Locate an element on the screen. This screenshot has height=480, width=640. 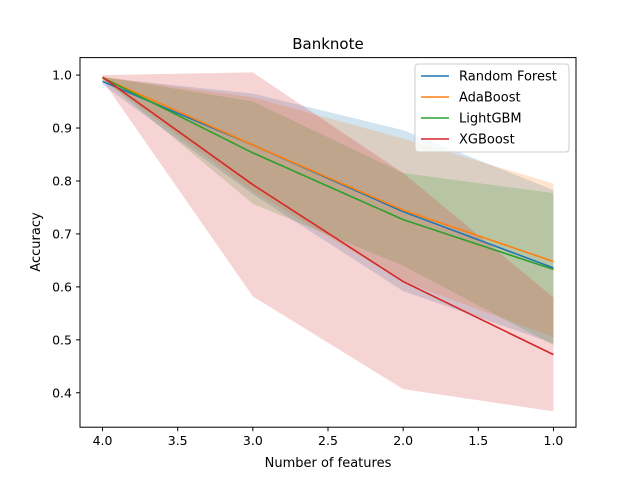
y-tick-label: 0.5 is located at coordinates (62, 339).